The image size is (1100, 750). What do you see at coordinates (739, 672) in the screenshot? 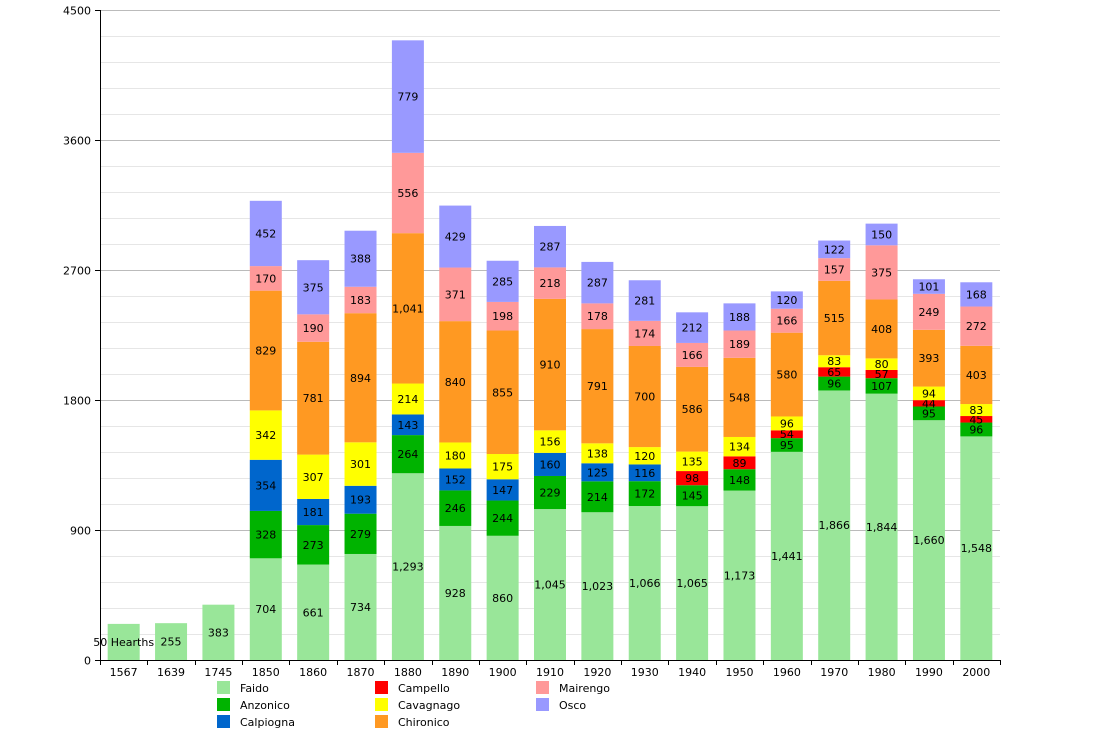
I see `x-tick-label: 1950` at bounding box center [739, 672].